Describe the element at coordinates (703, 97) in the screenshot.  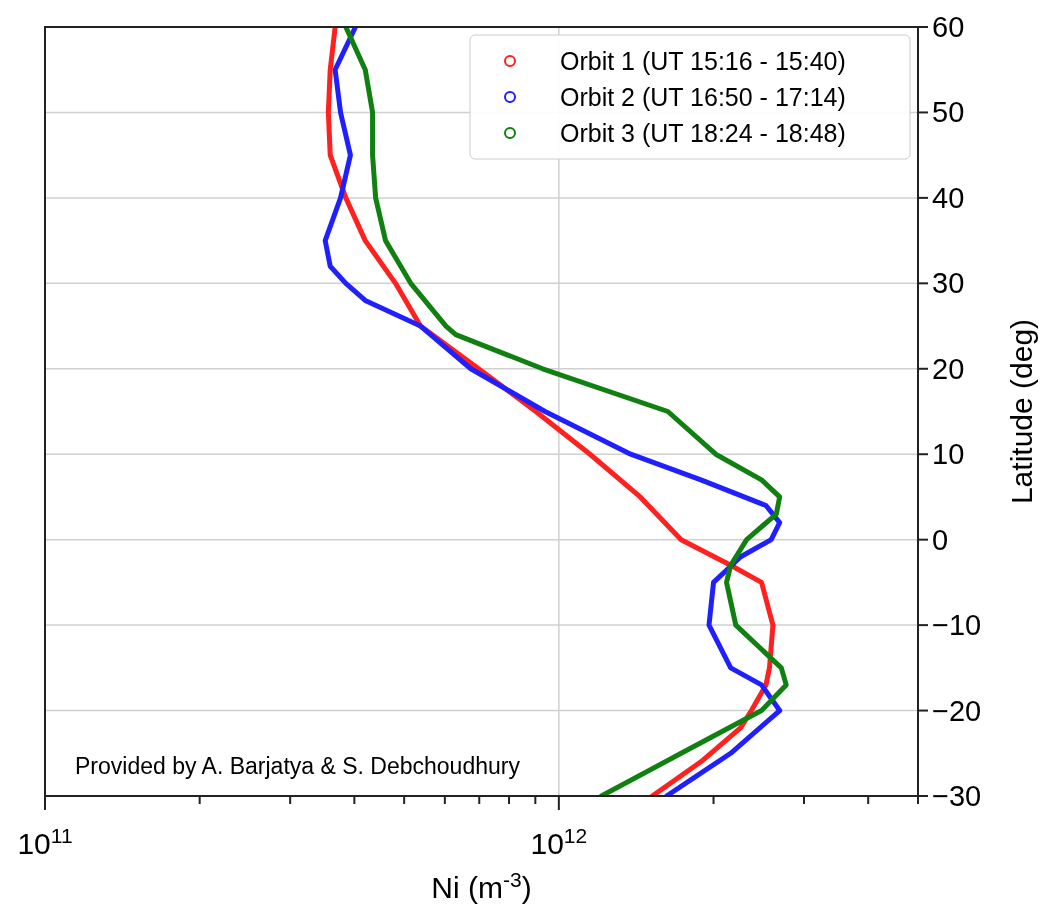
I see `legend-label: Orbit 2 (UT 16:50 - 17:14)` at that location.